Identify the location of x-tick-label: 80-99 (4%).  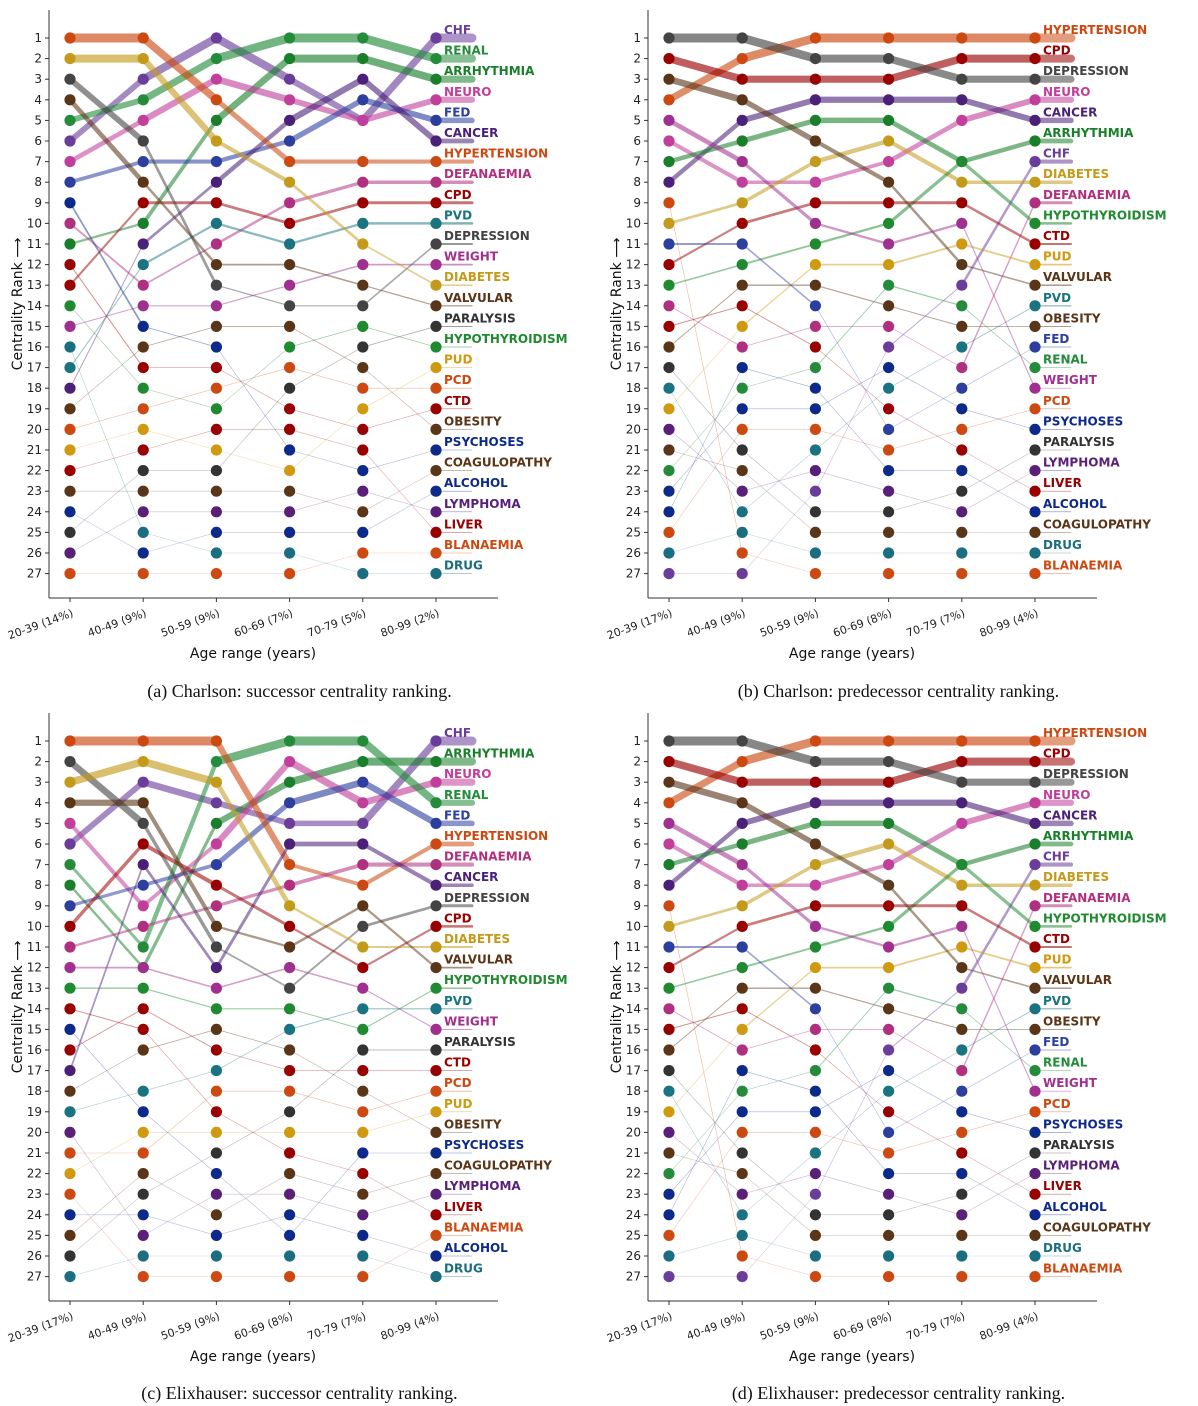
(410, 1326).